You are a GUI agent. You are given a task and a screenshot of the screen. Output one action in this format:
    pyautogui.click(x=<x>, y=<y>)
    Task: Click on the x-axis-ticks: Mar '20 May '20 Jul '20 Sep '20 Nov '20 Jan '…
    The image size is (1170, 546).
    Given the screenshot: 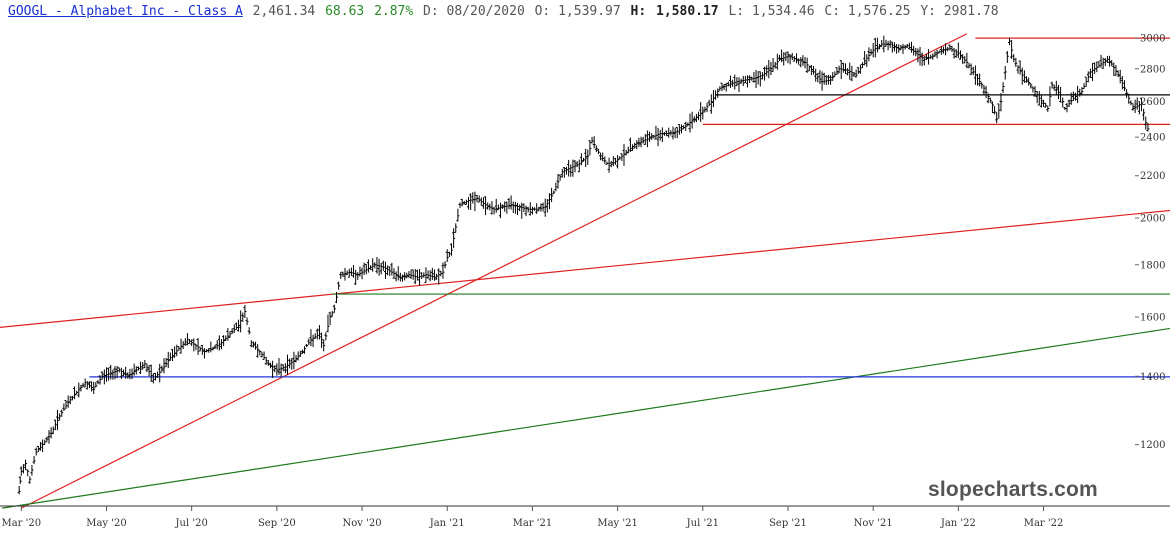 What is the action you would take?
    pyautogui.click(x=532, y=517)
    